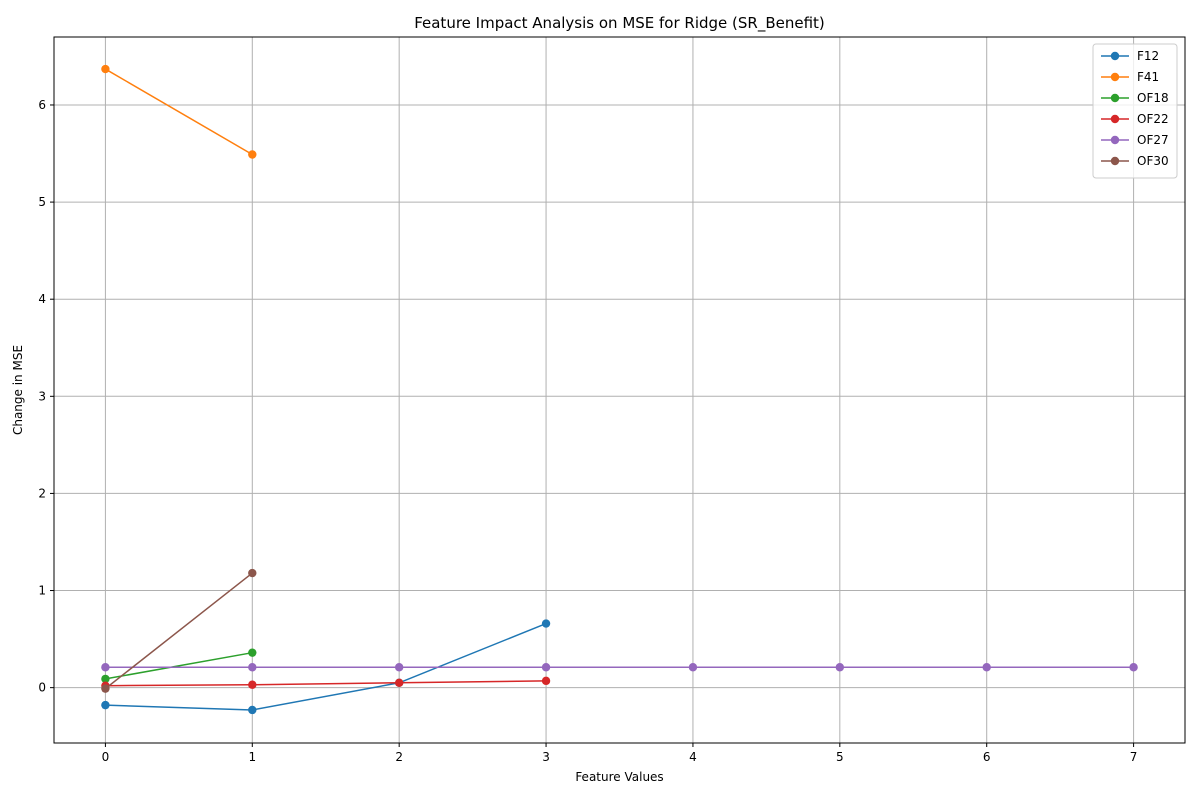 This screenshot has height=800, width=1200. Describe the element at coordinates (1153, 98) in the screenshot. I see `legend-label: OF18` at that location.